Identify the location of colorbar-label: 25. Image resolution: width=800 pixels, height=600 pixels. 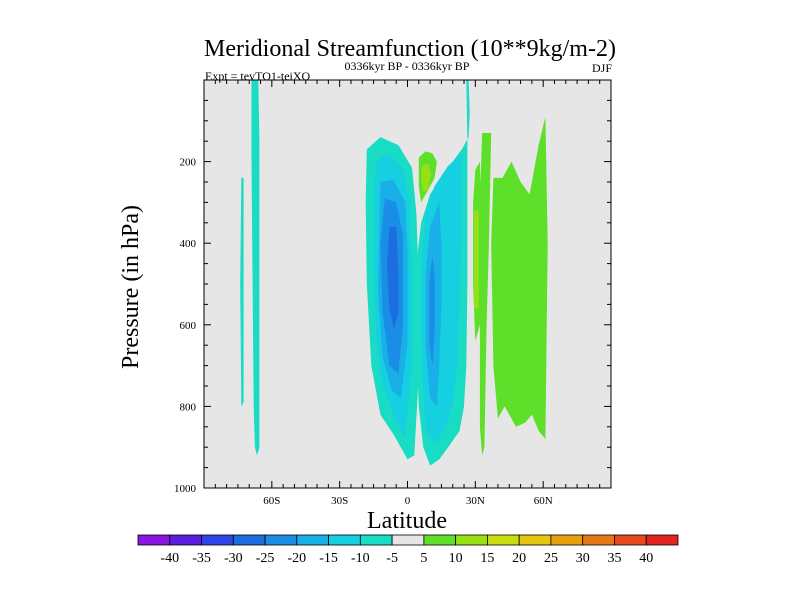
(551, 558).